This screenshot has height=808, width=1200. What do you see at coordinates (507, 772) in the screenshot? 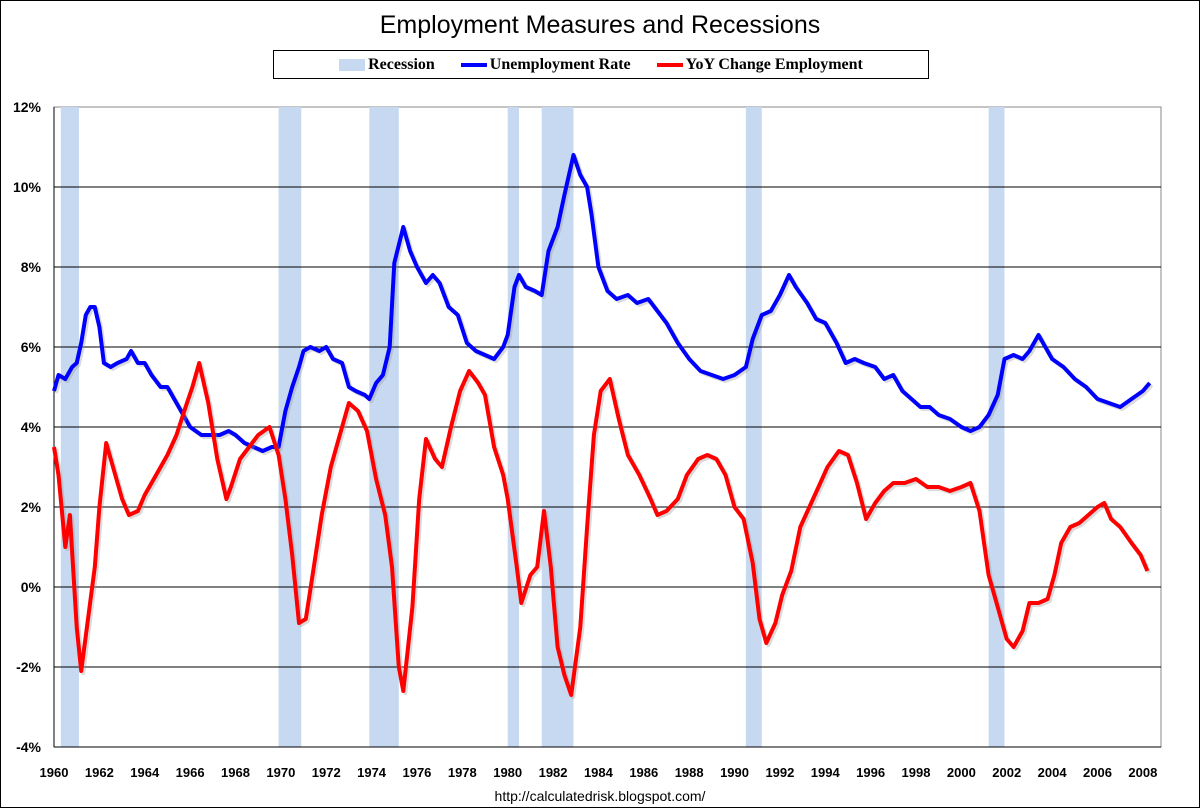
I see `x-tick-label: 1980` at bounding box center [507, 772].